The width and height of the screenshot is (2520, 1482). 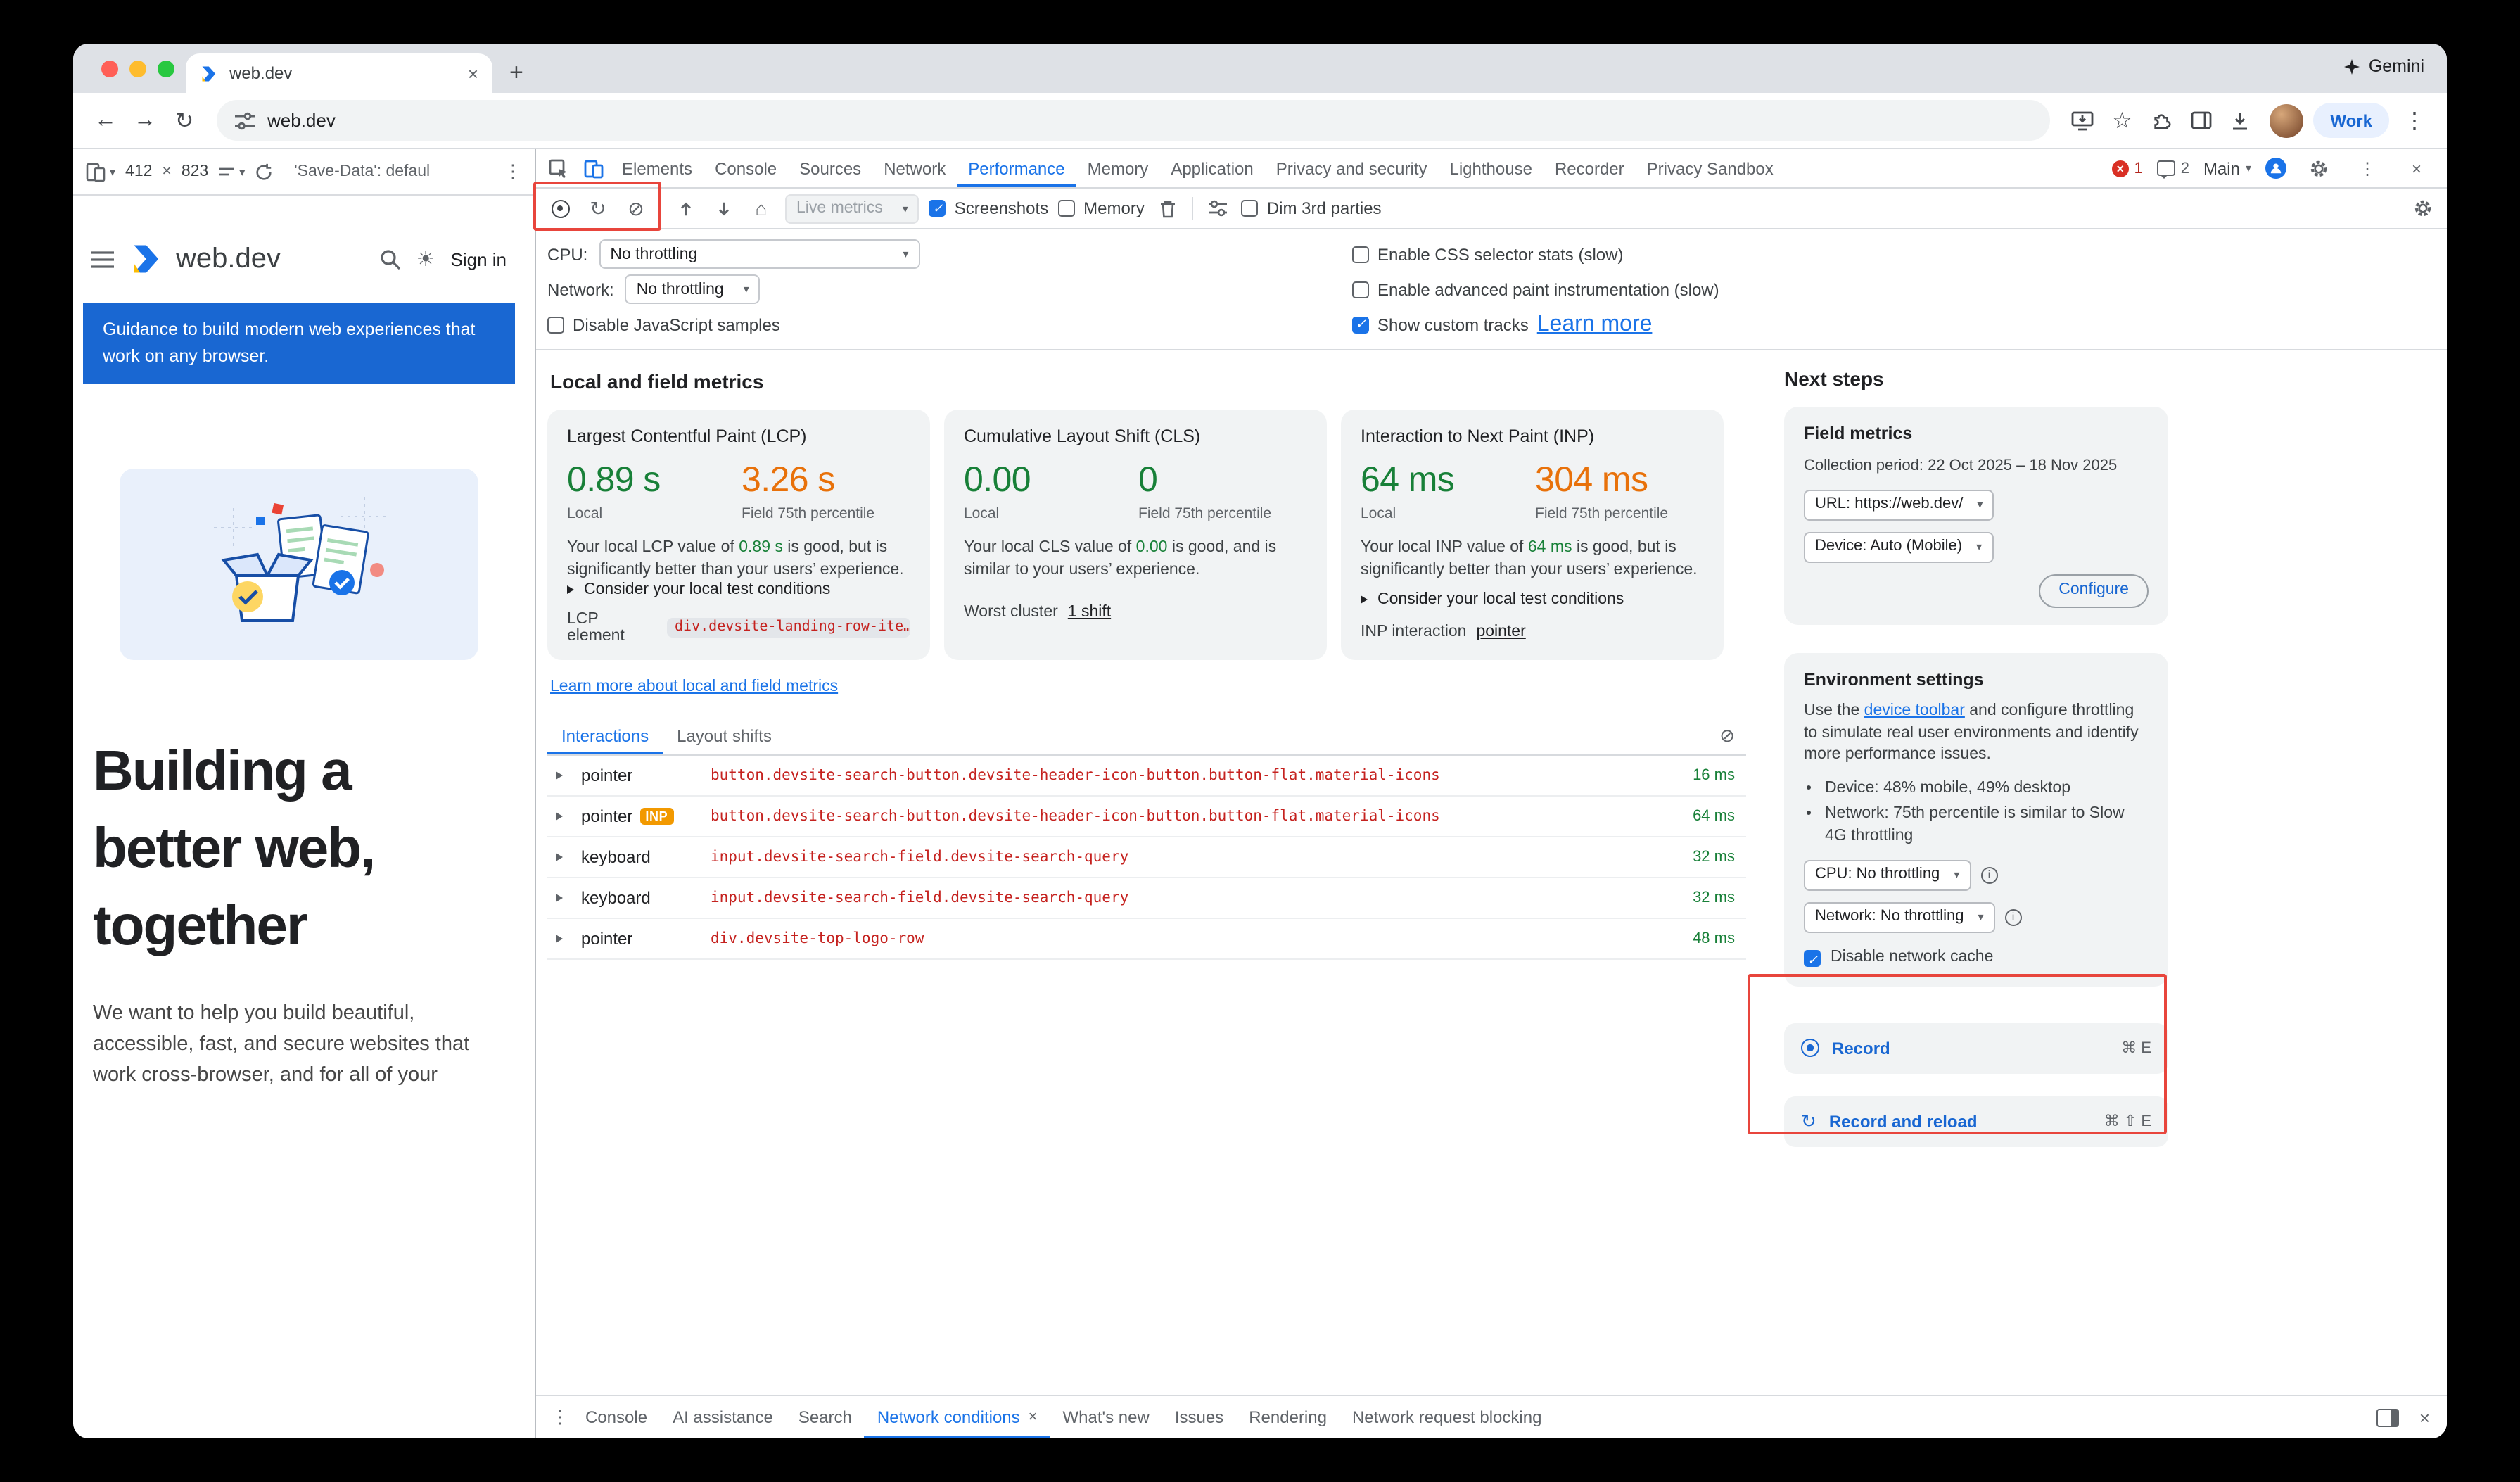 I want to click on memory-checkbox: Memory, so click(x=1101, y=208).